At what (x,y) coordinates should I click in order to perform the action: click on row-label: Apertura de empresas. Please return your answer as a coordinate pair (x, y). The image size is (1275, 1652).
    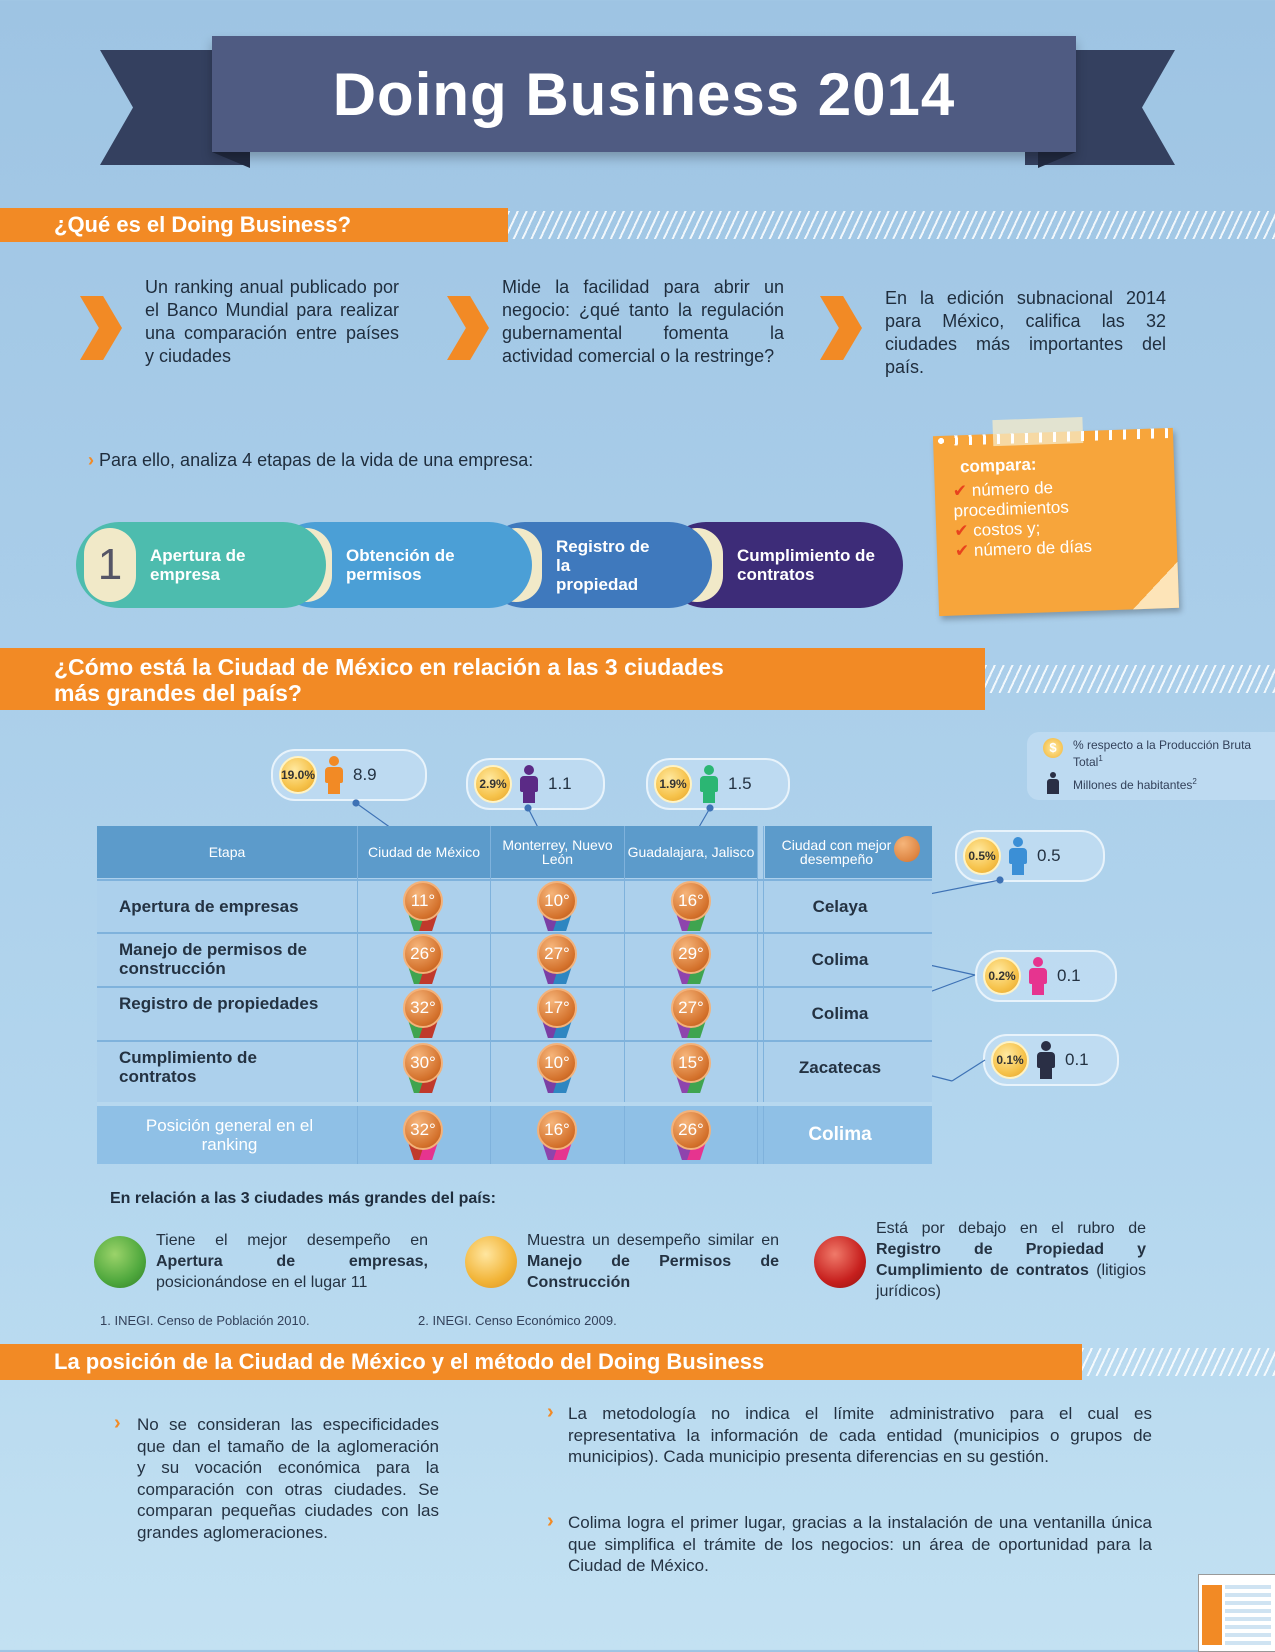
    Looking at the image, I should click on (209, 906).